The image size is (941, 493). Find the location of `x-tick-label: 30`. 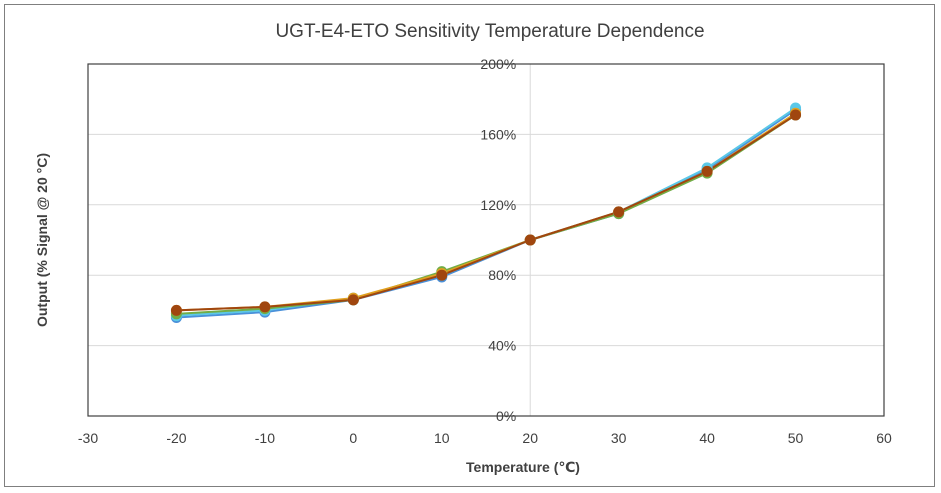

x-tick-label: 30 is located at coordinates (619, 438).